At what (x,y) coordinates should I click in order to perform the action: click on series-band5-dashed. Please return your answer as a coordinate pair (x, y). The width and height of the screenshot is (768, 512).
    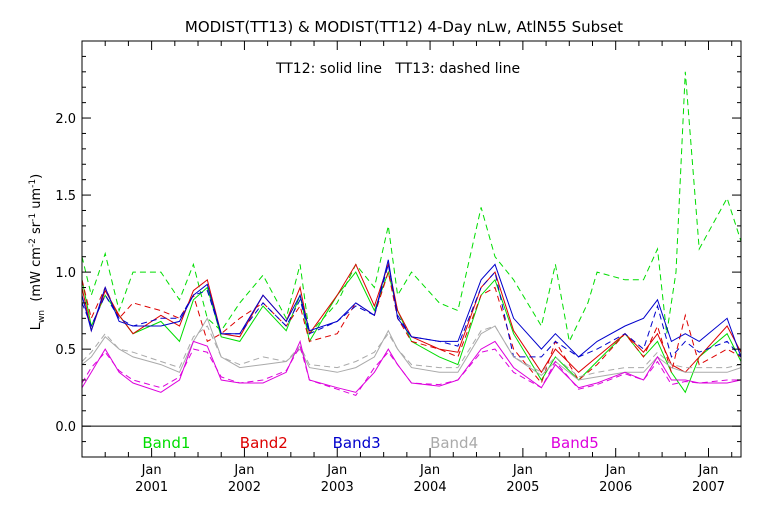
    Looking at the image, I should click on (411, 370).